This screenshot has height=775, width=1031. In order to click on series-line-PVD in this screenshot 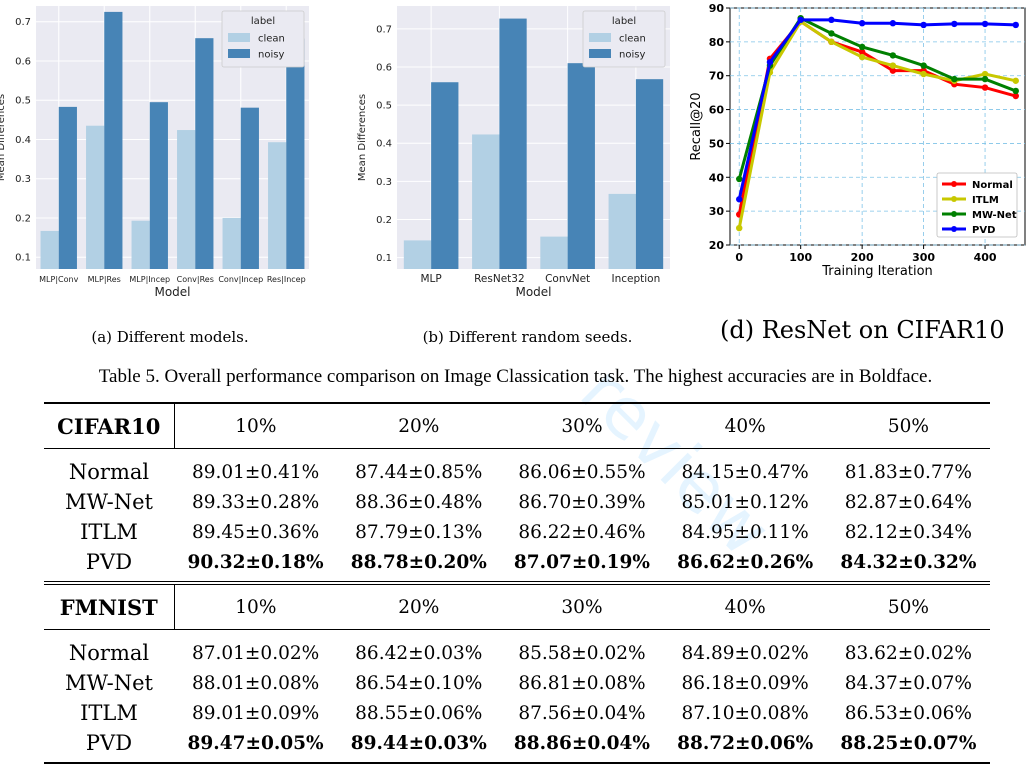, I will do `click(876, 109)`.